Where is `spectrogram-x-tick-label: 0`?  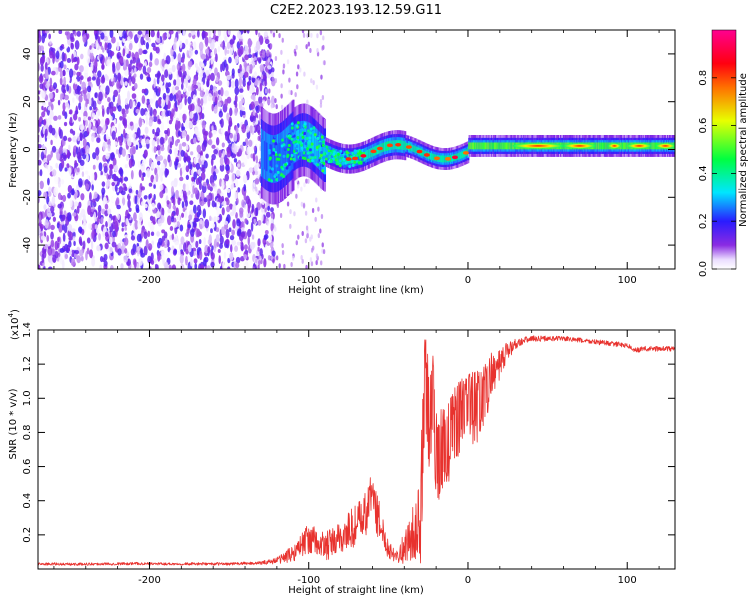 spectrogram-x-tick-label: 0 is located at coordinates (468, 280).